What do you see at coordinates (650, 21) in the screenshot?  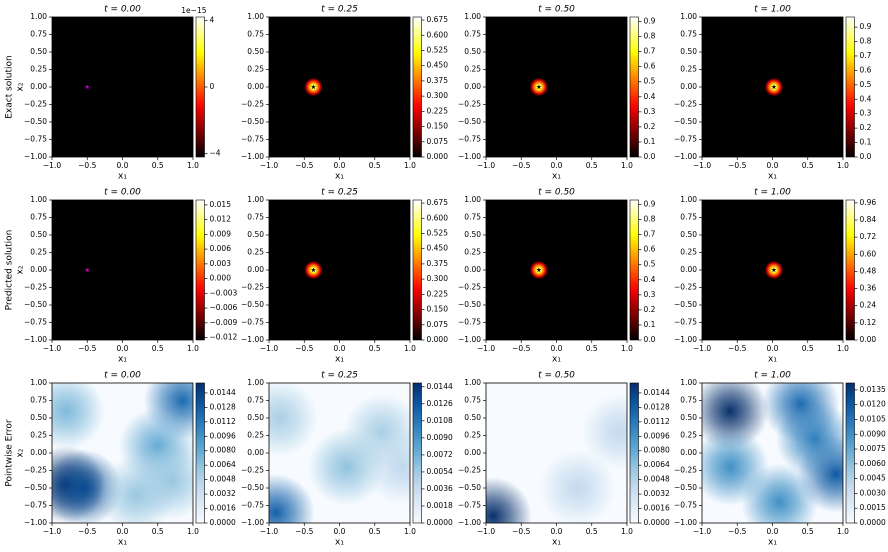 I see `colorbar-tick-label: 0.9` at bounding box center [650, 21].